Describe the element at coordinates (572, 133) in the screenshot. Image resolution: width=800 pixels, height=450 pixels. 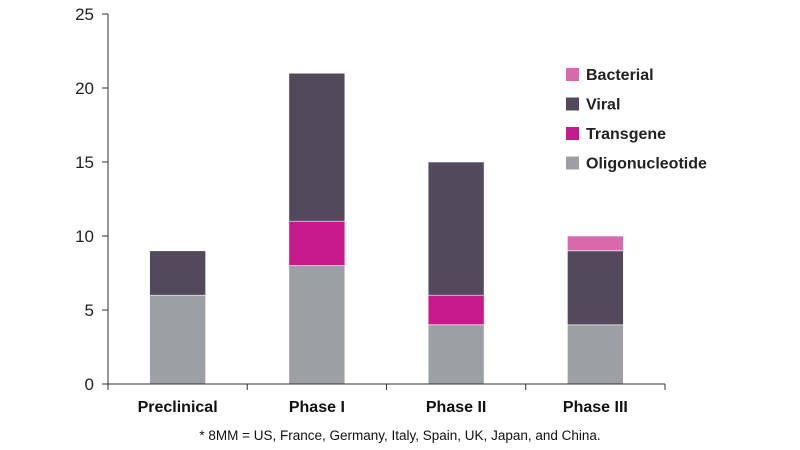
I see `legend-swatch-transgene` at that location.